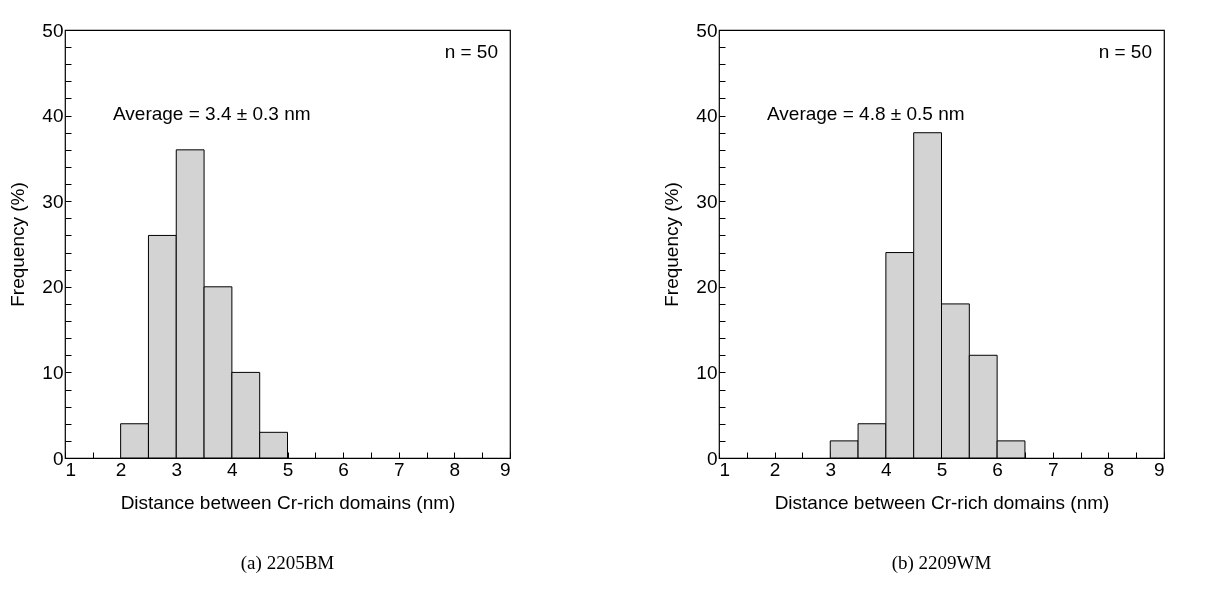  Describe the element at coordinates (212, 113) in the screenshot. I see `annotation: Average = 3.4 ± 0.3 nm` at that location.